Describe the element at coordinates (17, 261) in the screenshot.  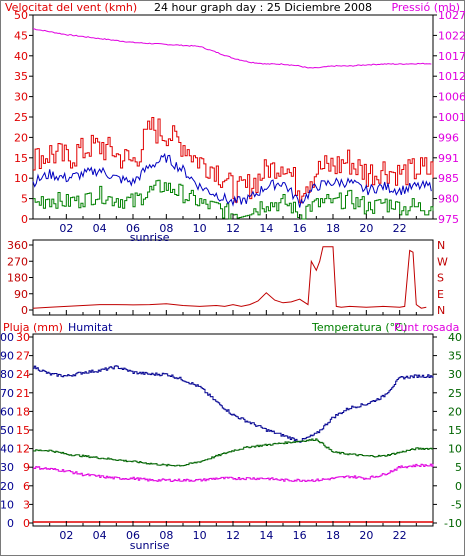
I see `direction-tick-label: 270` at that location.